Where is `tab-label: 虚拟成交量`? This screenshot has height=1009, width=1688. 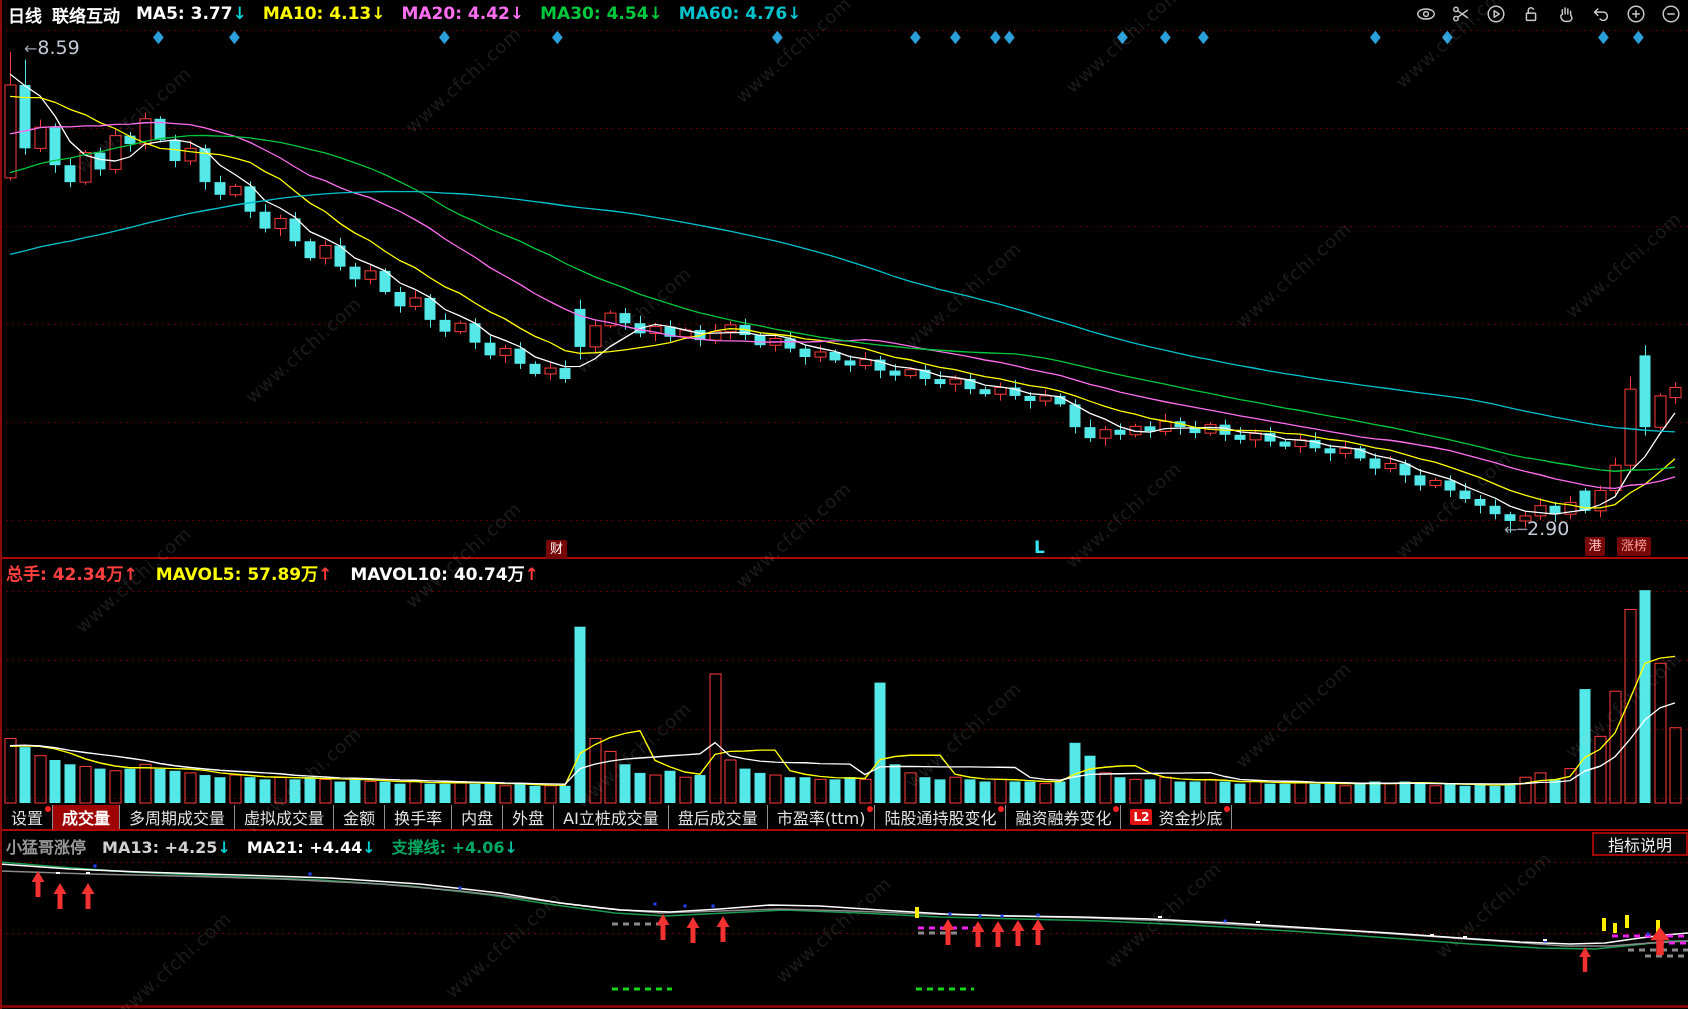
tab-label: 虚拟成交量 is located at coordinates (284, 818).